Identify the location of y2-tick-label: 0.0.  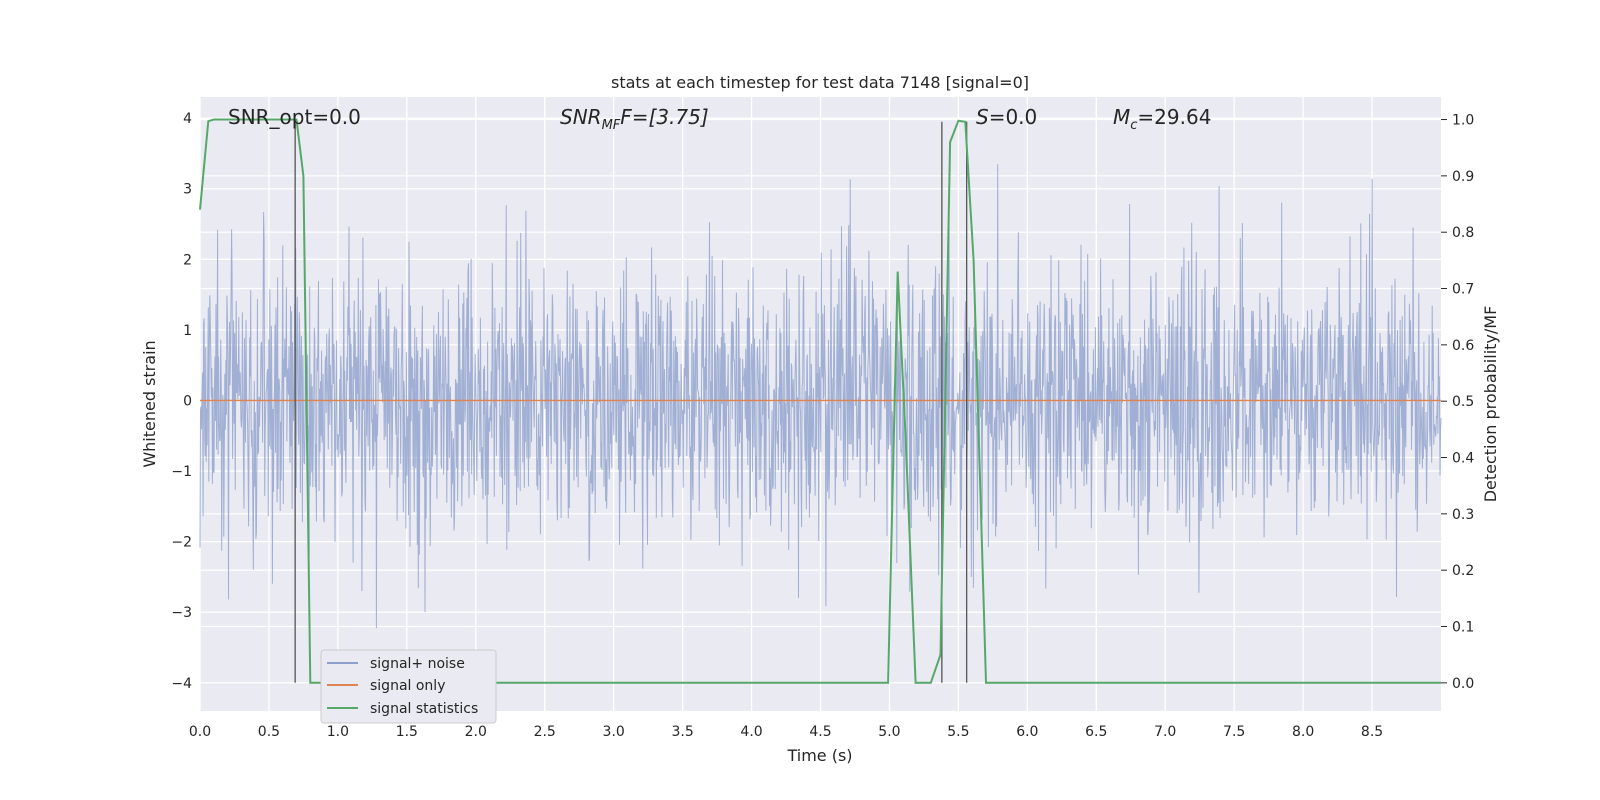
(1463, 684).